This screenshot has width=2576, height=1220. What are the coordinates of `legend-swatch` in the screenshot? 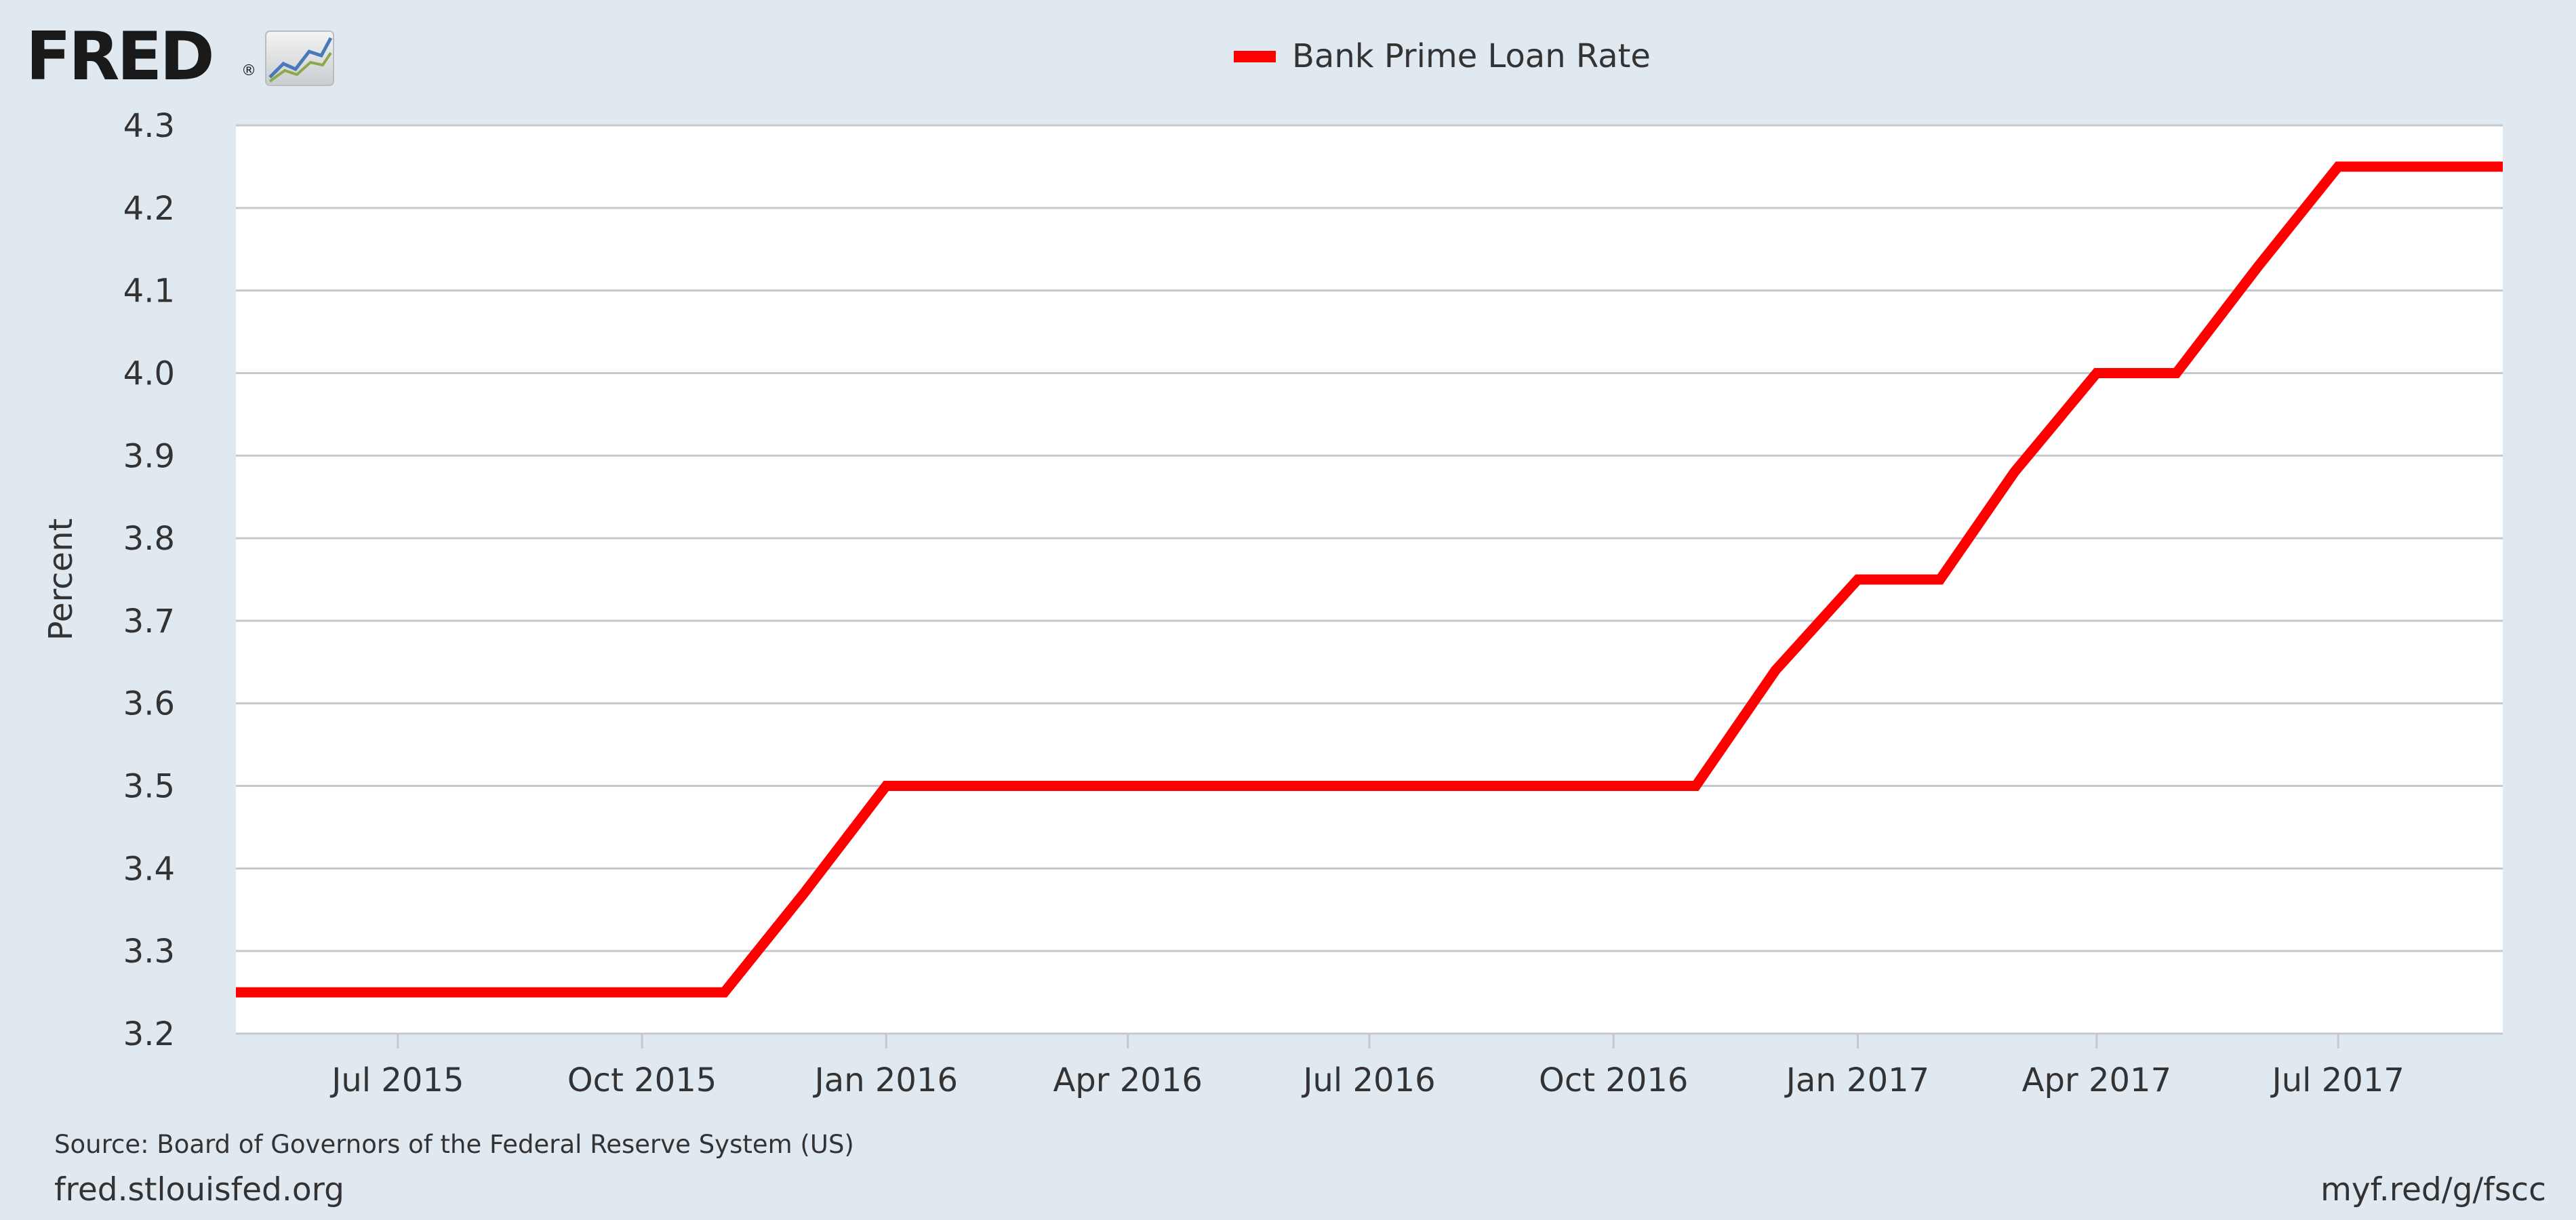 It's located at (1255, 56).